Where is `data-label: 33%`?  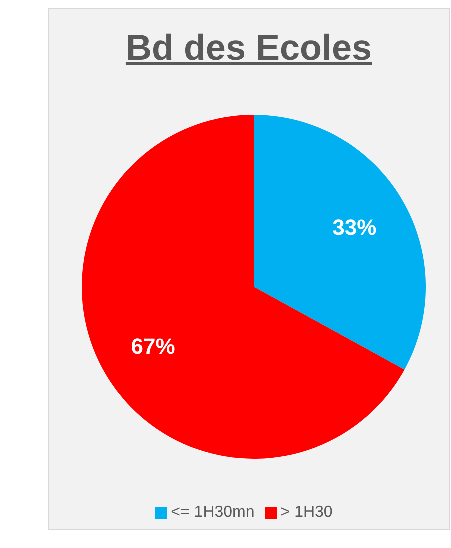
data-label: 33% is located at coordinates (354, 227).